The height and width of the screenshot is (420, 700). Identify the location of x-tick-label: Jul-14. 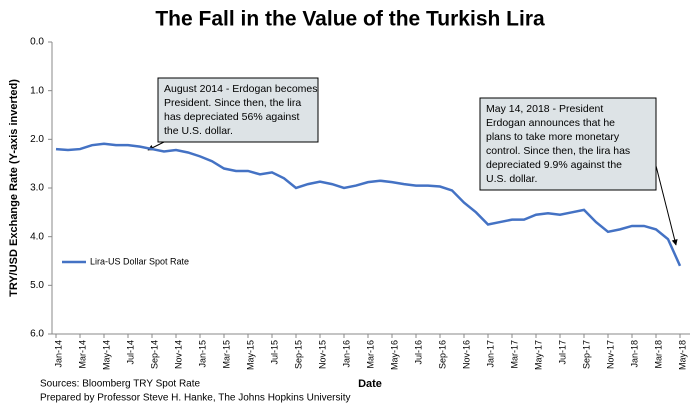
(130, 352).